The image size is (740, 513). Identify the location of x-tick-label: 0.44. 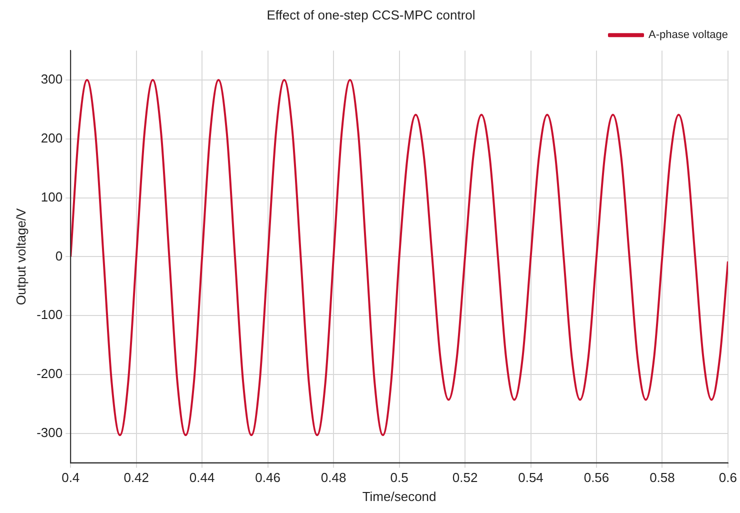
(202, 478).